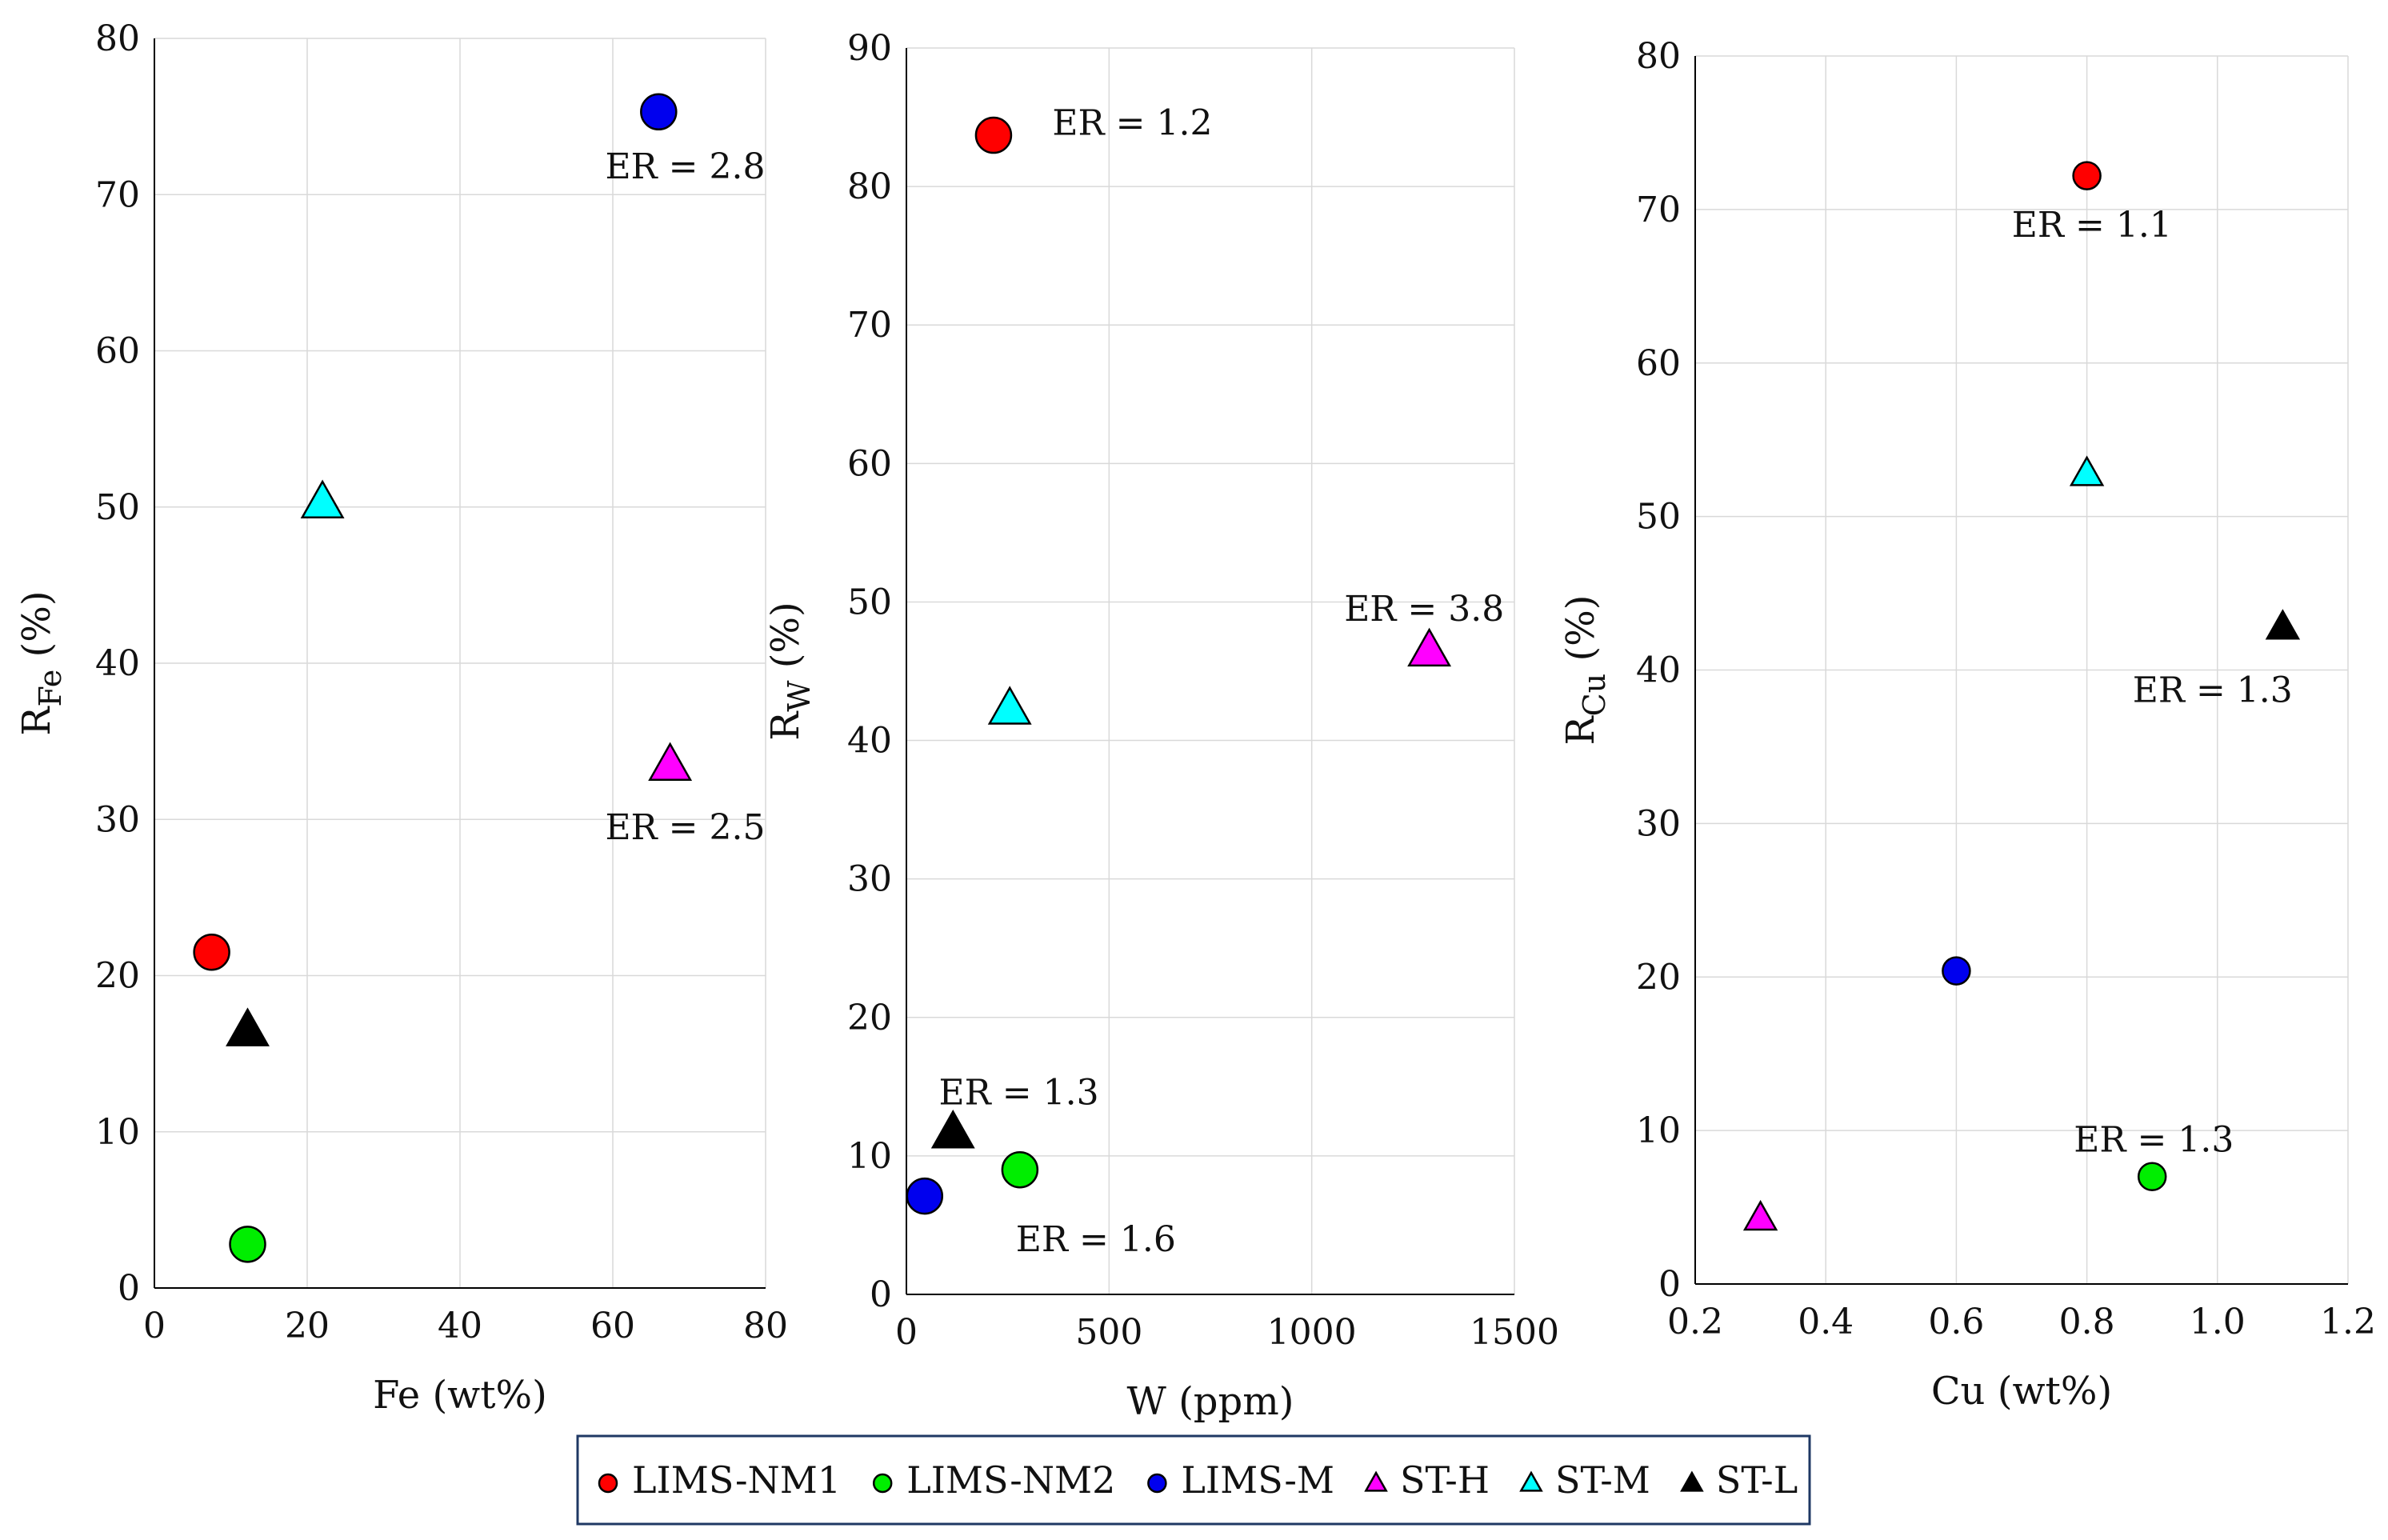  What do you see at coordinates (1210, 1401) in the screenshot?
I see `x-axis-label: W (ppm)` at bounding box center [1210, 1401].